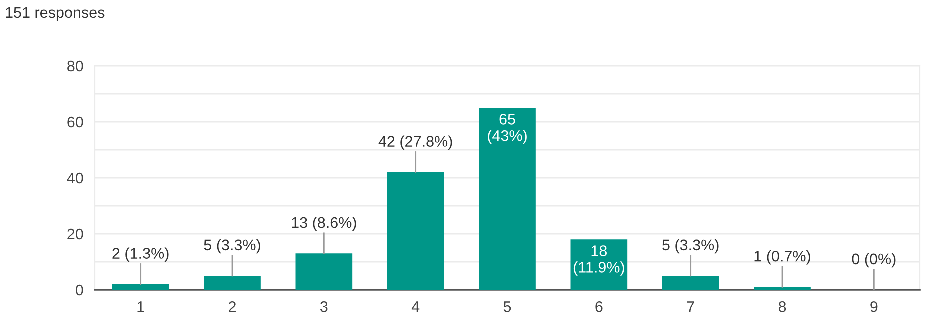 This screenshot has height=330, width=925. What do you see at coordinates (75, 178) in the screenshot?
I see `y-tick-label: 40` at bounding box center [75, 178].